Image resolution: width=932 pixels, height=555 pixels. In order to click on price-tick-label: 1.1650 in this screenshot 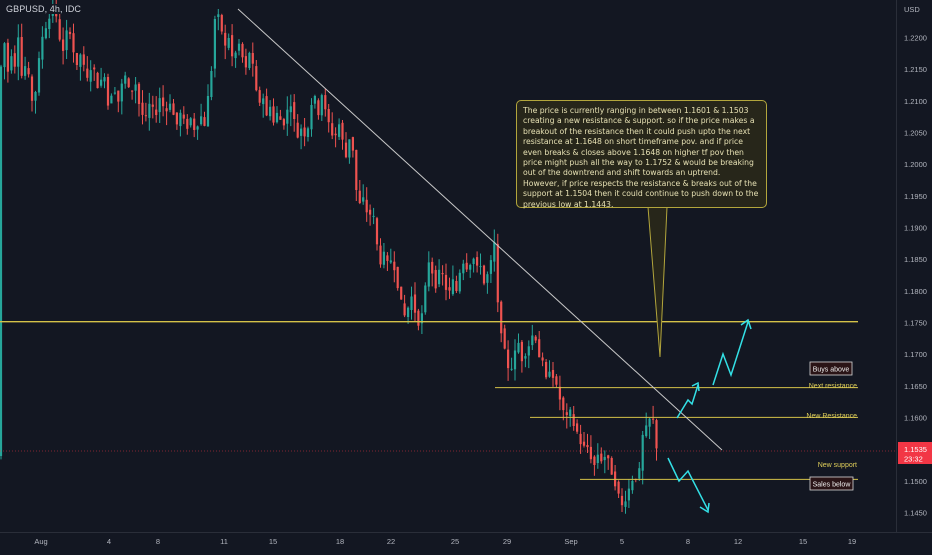, I will do `click(915, 386)`.